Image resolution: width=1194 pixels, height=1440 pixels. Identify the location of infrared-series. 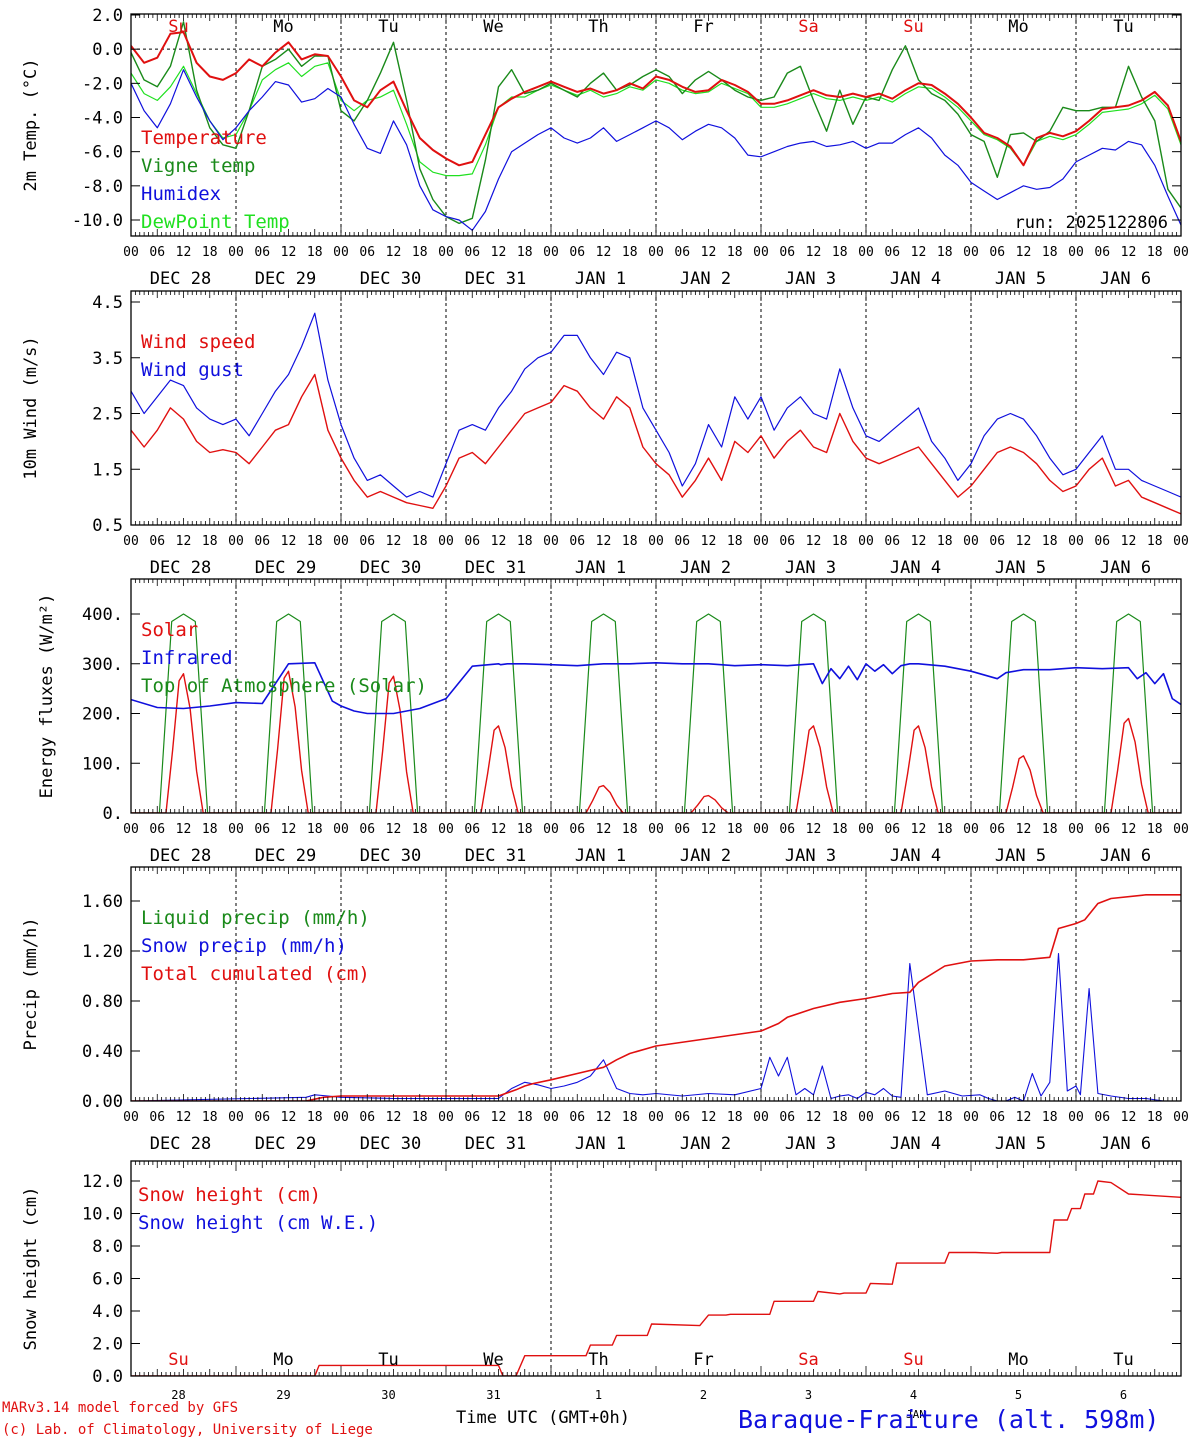
(656, 688).